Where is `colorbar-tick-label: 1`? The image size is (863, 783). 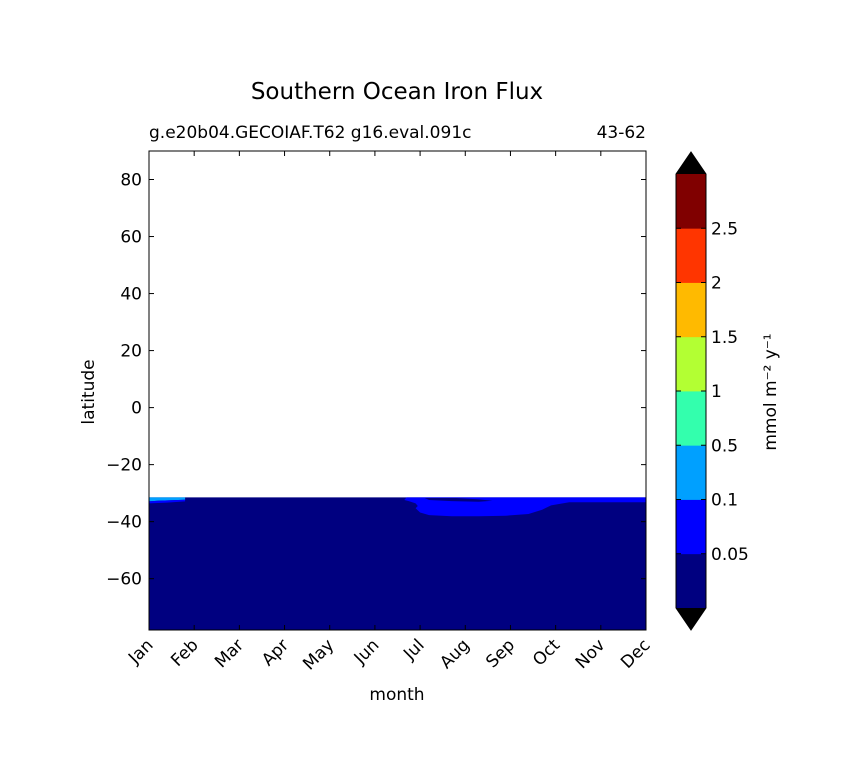
colorbar-tick-label: 1 is located at coordinates (716, 392).